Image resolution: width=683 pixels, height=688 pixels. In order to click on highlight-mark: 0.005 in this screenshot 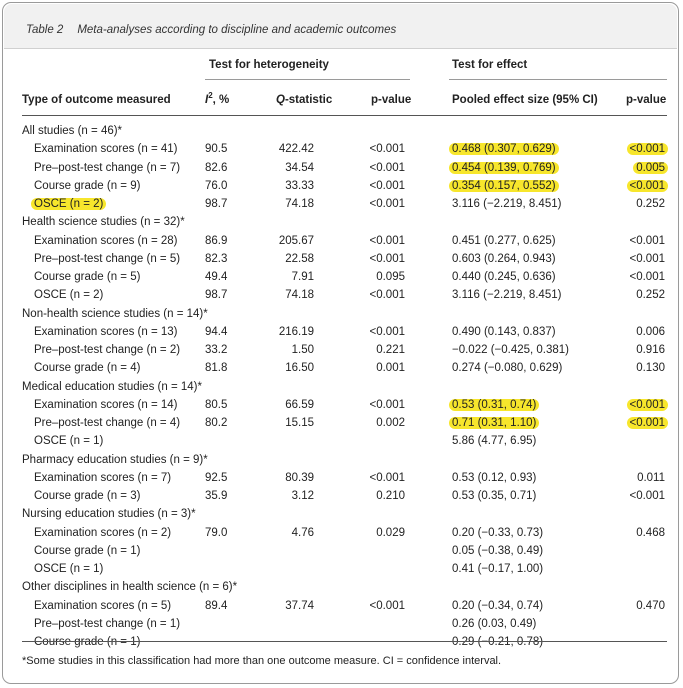, I will do `click(650, 167)`.